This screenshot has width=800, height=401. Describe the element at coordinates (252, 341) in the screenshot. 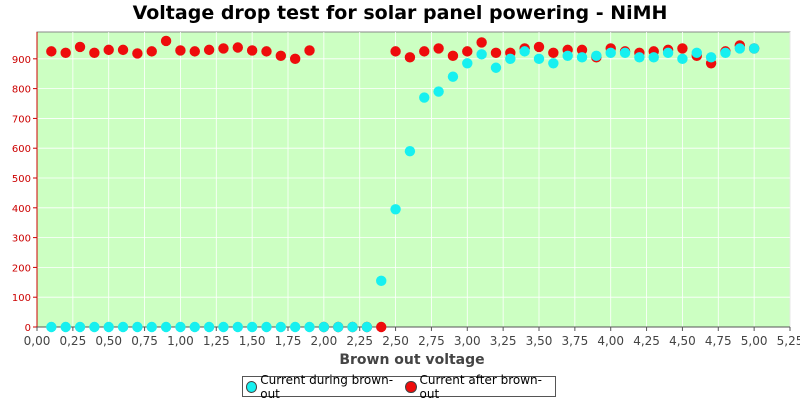

I see `x-tick-label: 1,50` at that location.